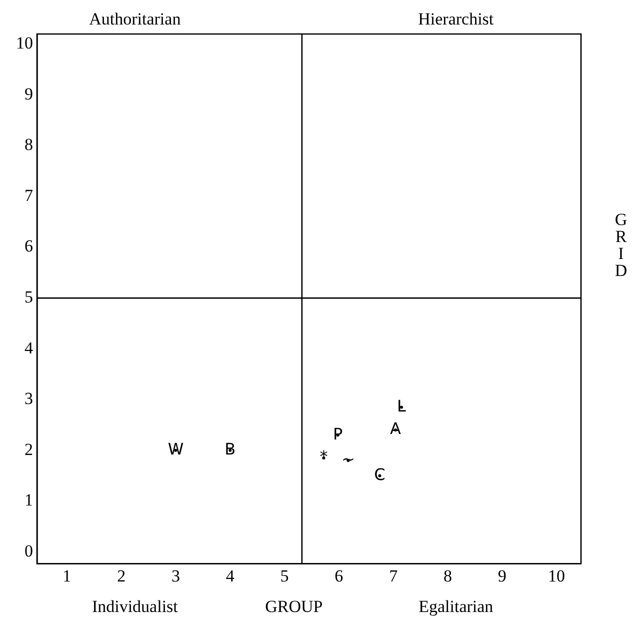 Image resolution: width=641 pixels, height=628 pixels. I want to click on y-tick-label: 3, so click(28, 398).